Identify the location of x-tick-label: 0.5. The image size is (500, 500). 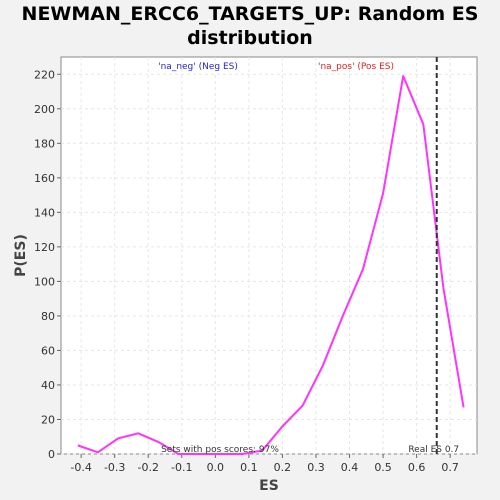
(383, 467).